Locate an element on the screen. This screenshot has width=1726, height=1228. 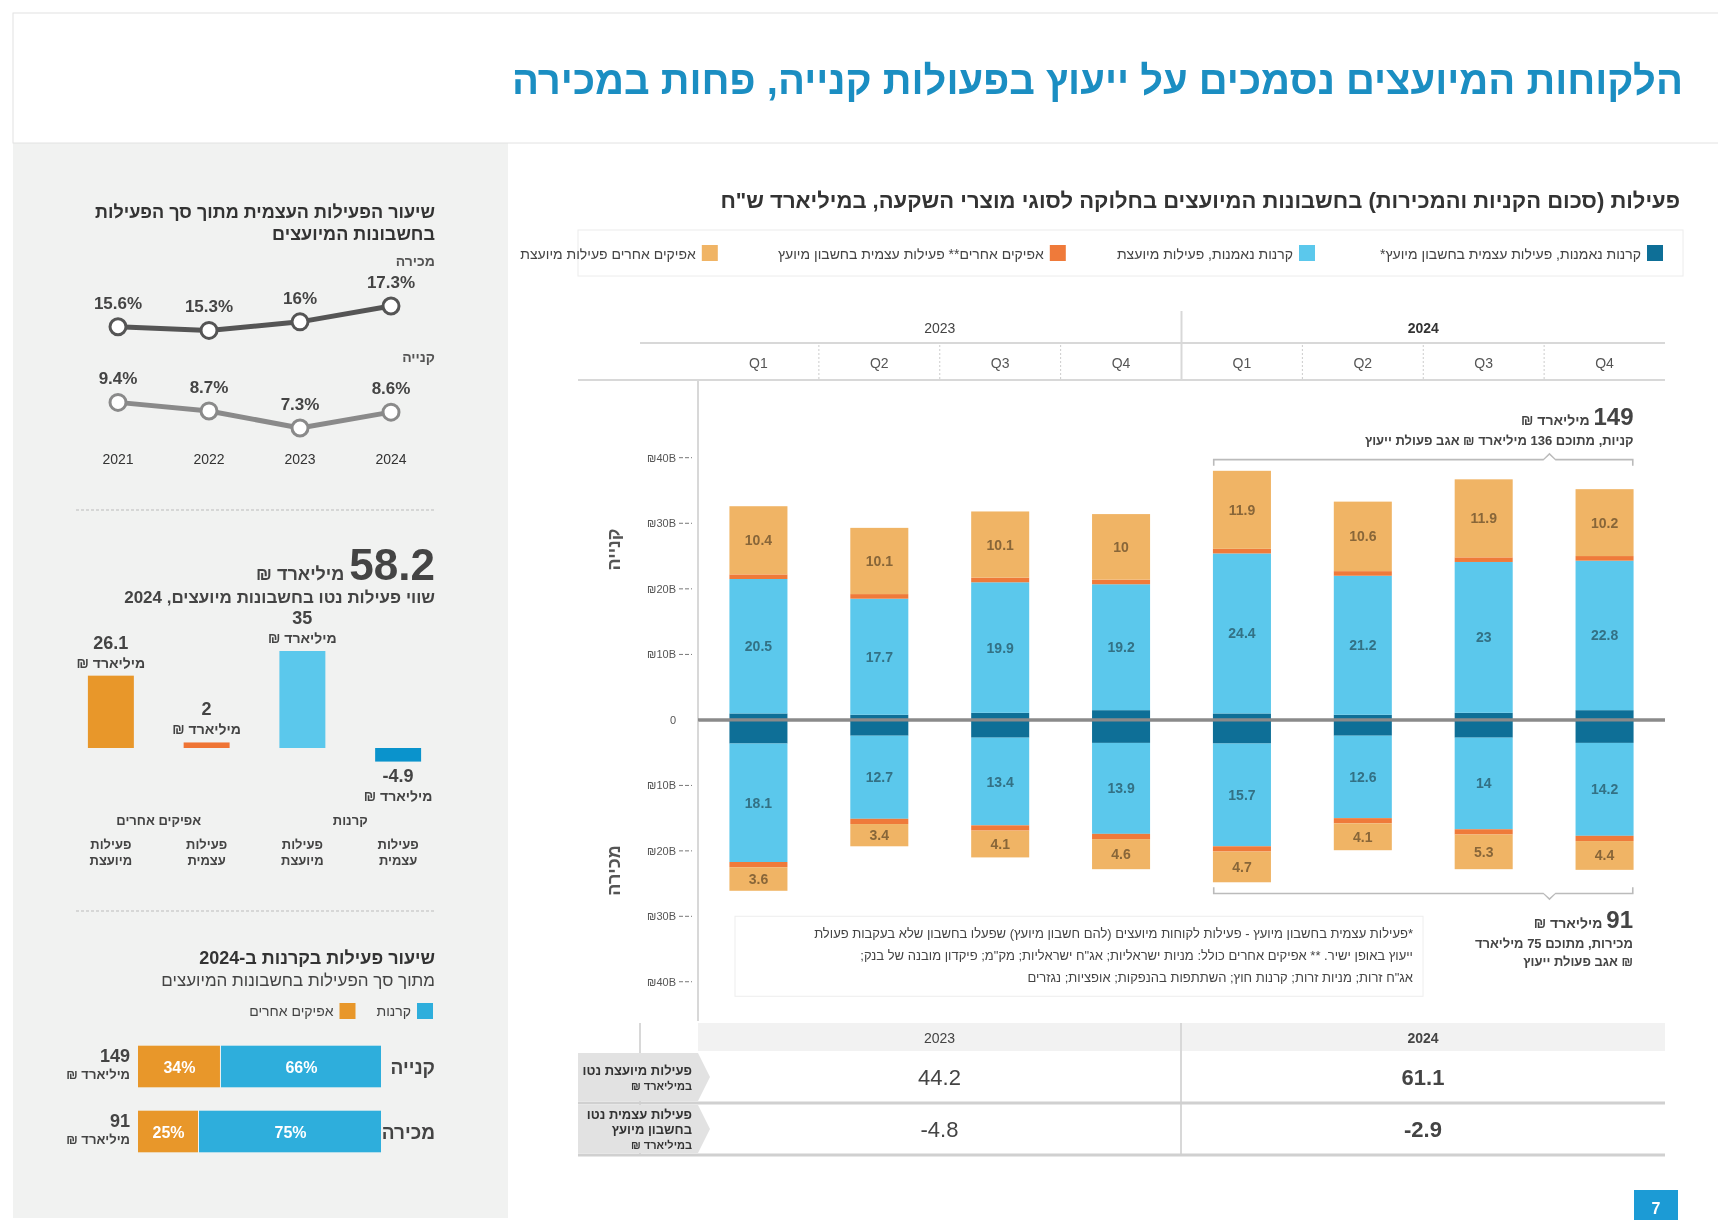
data-label: 19.9 is located at coordinates (1000, 647).